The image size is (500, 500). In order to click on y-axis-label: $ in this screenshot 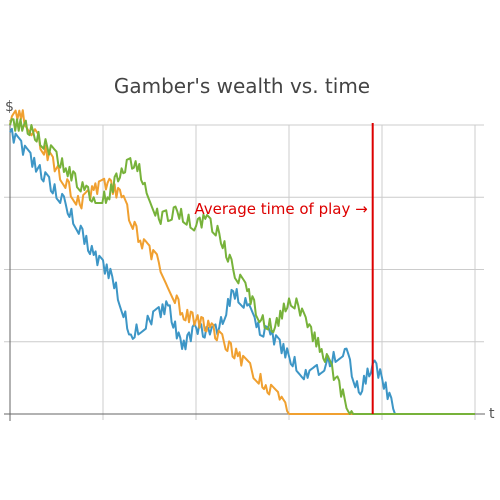, I will do `click(9, 107)`.